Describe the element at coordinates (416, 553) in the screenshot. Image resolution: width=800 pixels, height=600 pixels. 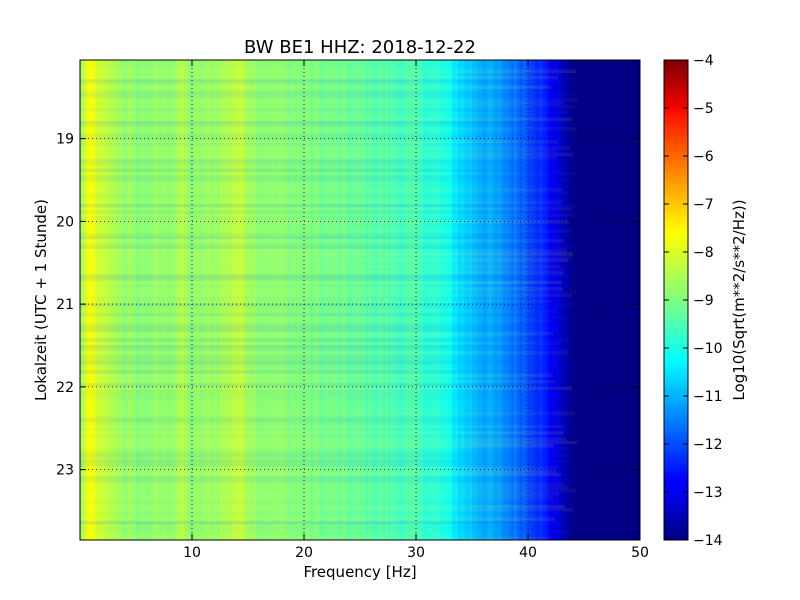
I see `x-tick-label: 30` at that location.